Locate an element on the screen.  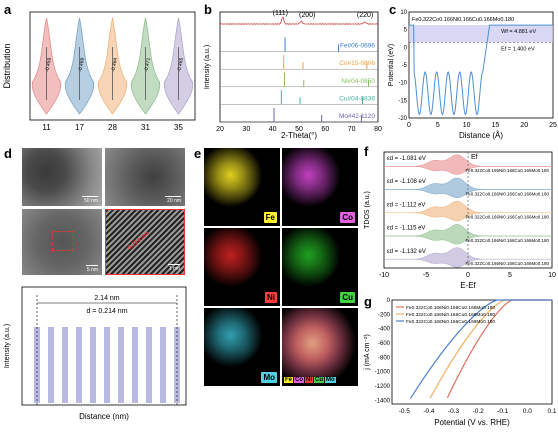
eds-map-label: Cu is located at coordinates (347, 297).